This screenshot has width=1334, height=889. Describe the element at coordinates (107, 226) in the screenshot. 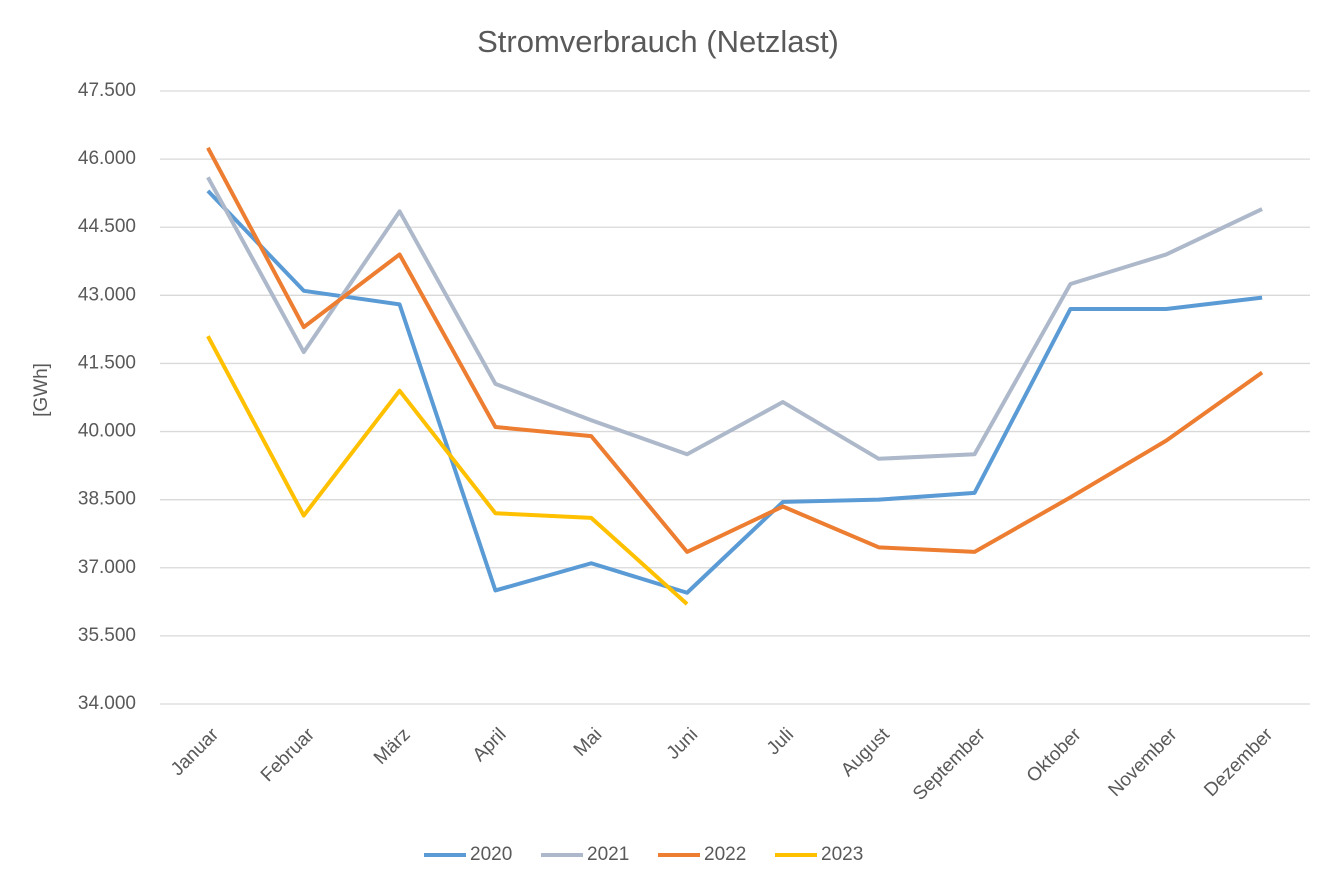

I see `y-tick-label: 44.500` at that location.